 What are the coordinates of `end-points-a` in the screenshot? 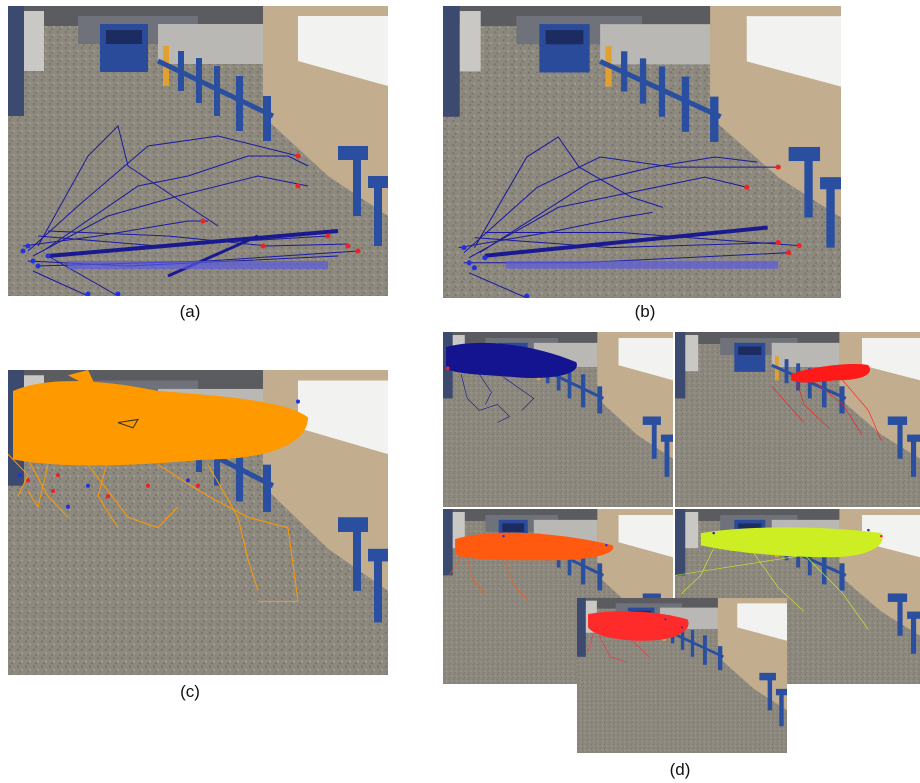 It's located at (280, 203).